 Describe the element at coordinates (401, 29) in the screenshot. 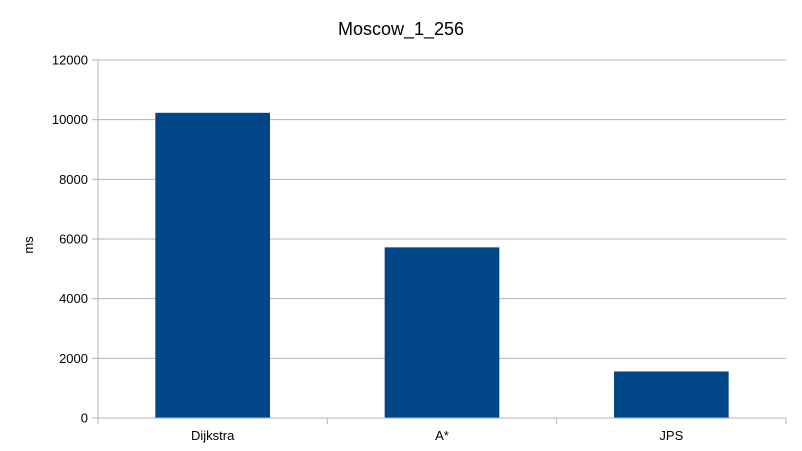

I see `chart-title: Moscow_1_256` at that location.